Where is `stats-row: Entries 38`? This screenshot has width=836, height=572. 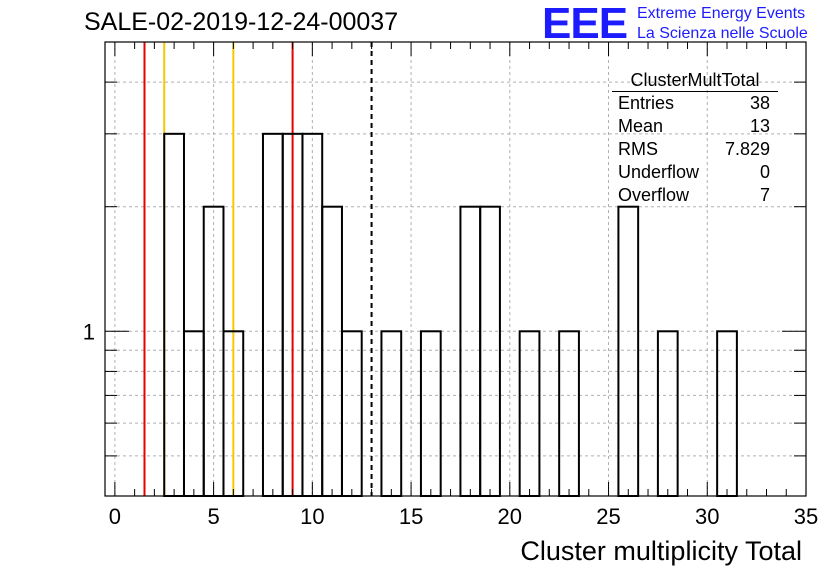
stats-row: Entries 38 is located at coordinates (695, 103).